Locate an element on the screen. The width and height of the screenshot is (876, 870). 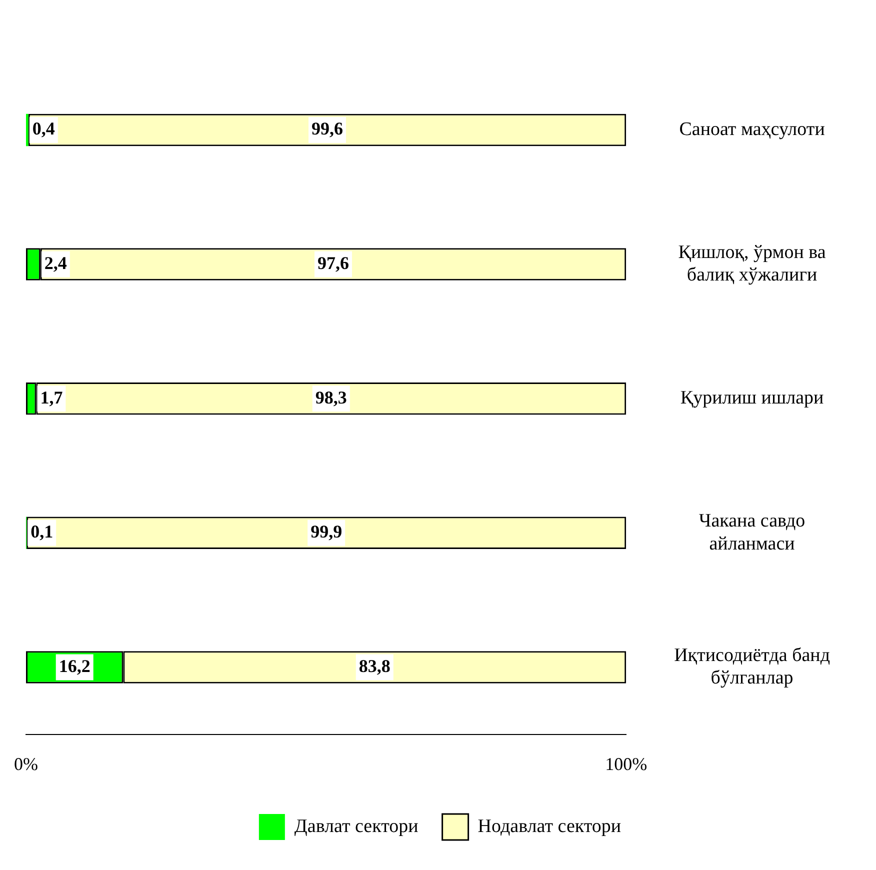
x-tick-label: 100% is located at coordinates (626, 764).